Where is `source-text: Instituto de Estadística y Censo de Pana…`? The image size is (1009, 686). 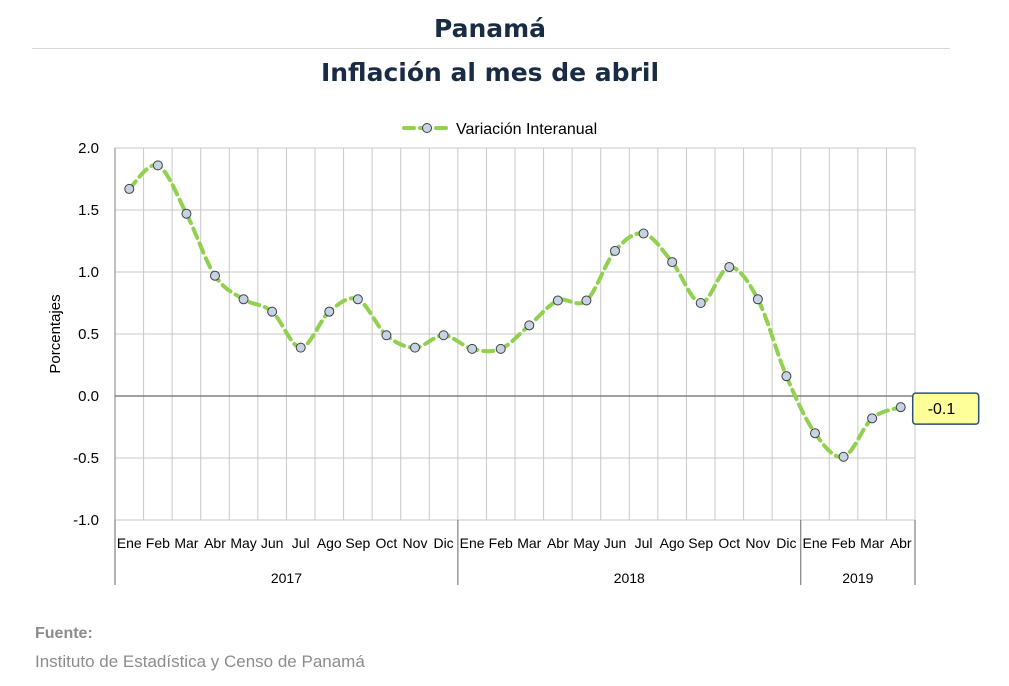 source-text: Instituto de Estadística y Censo de Pana… is located at coordinates (200, 661).